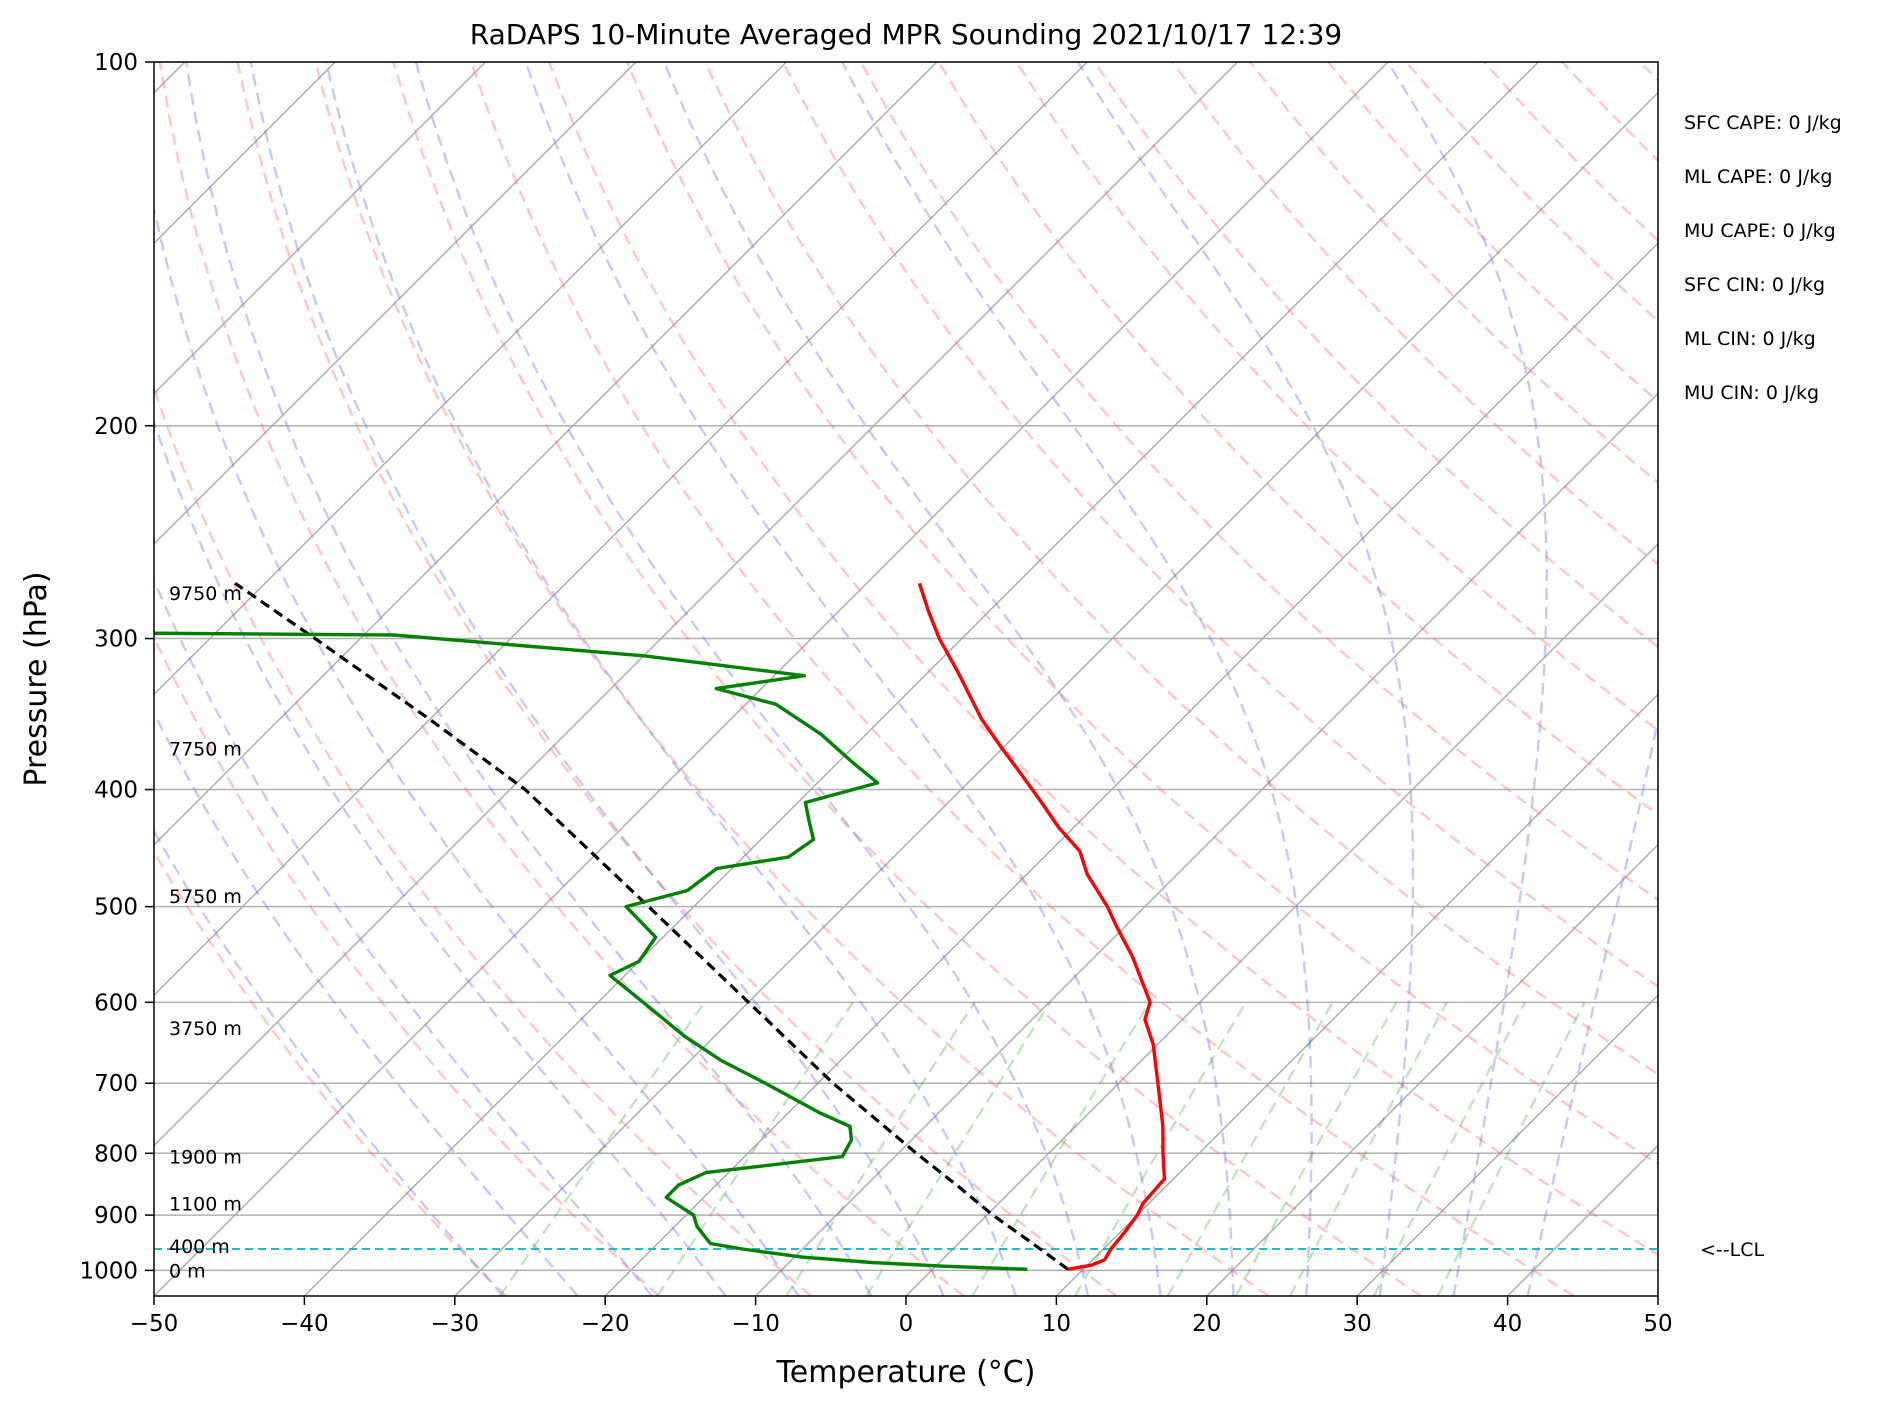 The height and width of the screenshot is (1406, 1882). Describe the element at coordinates (455, 1324) in the screenshot. I see `x-tick-label: −30` at that location.